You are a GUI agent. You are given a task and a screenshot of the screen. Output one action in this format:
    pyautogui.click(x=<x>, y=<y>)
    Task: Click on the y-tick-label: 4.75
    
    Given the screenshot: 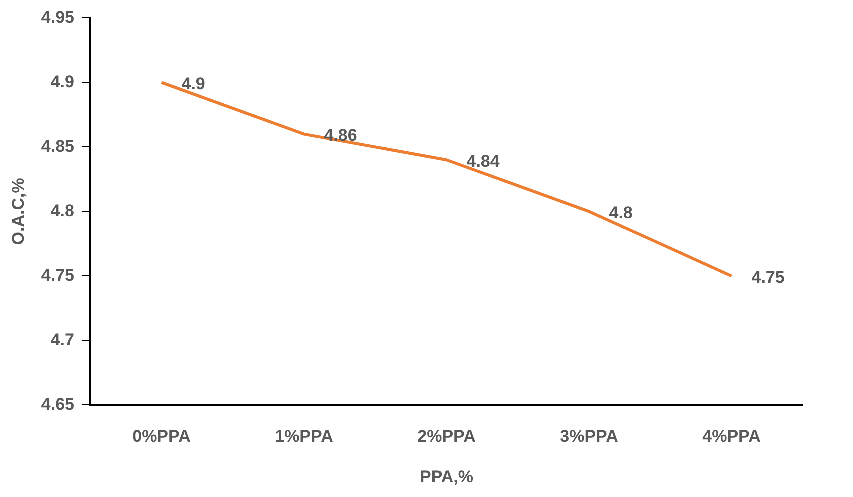 What is the action you would take?
    pyautogui.click(x=57, y=275)
    